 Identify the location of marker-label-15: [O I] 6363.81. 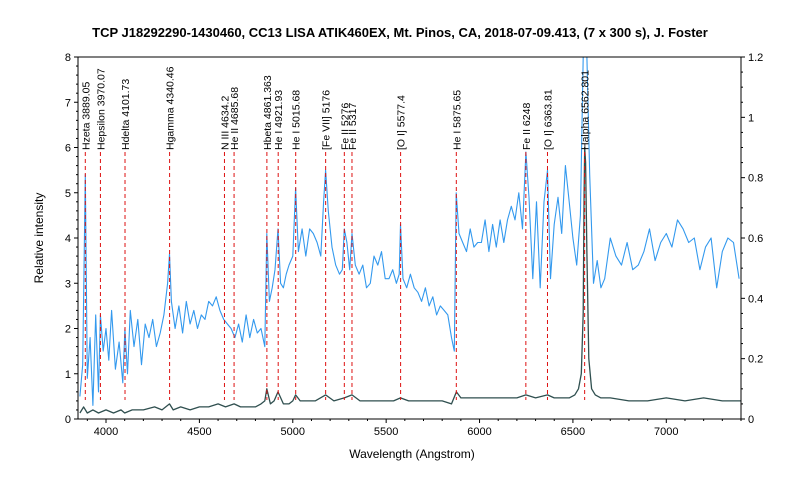
(549, 119).